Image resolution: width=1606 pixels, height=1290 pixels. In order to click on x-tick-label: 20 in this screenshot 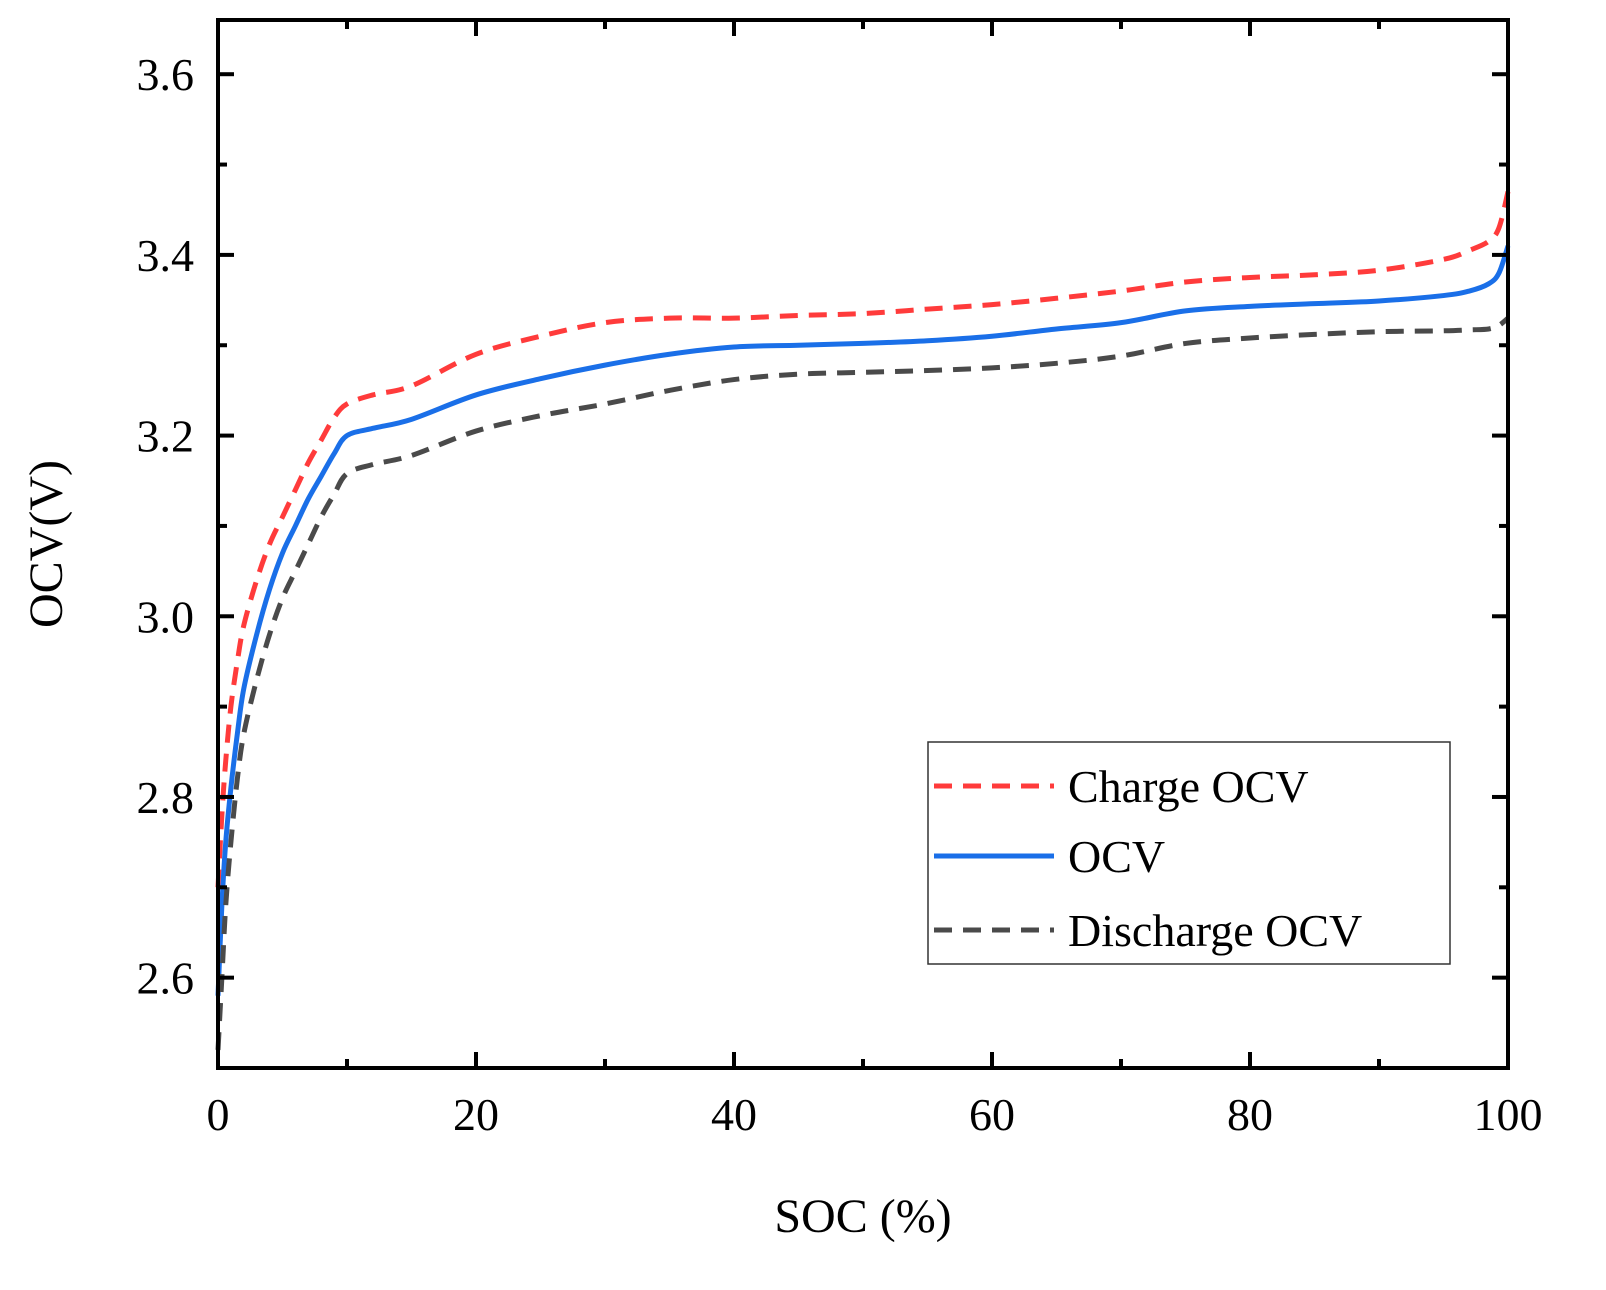, I will do `click(476, 1114)`.